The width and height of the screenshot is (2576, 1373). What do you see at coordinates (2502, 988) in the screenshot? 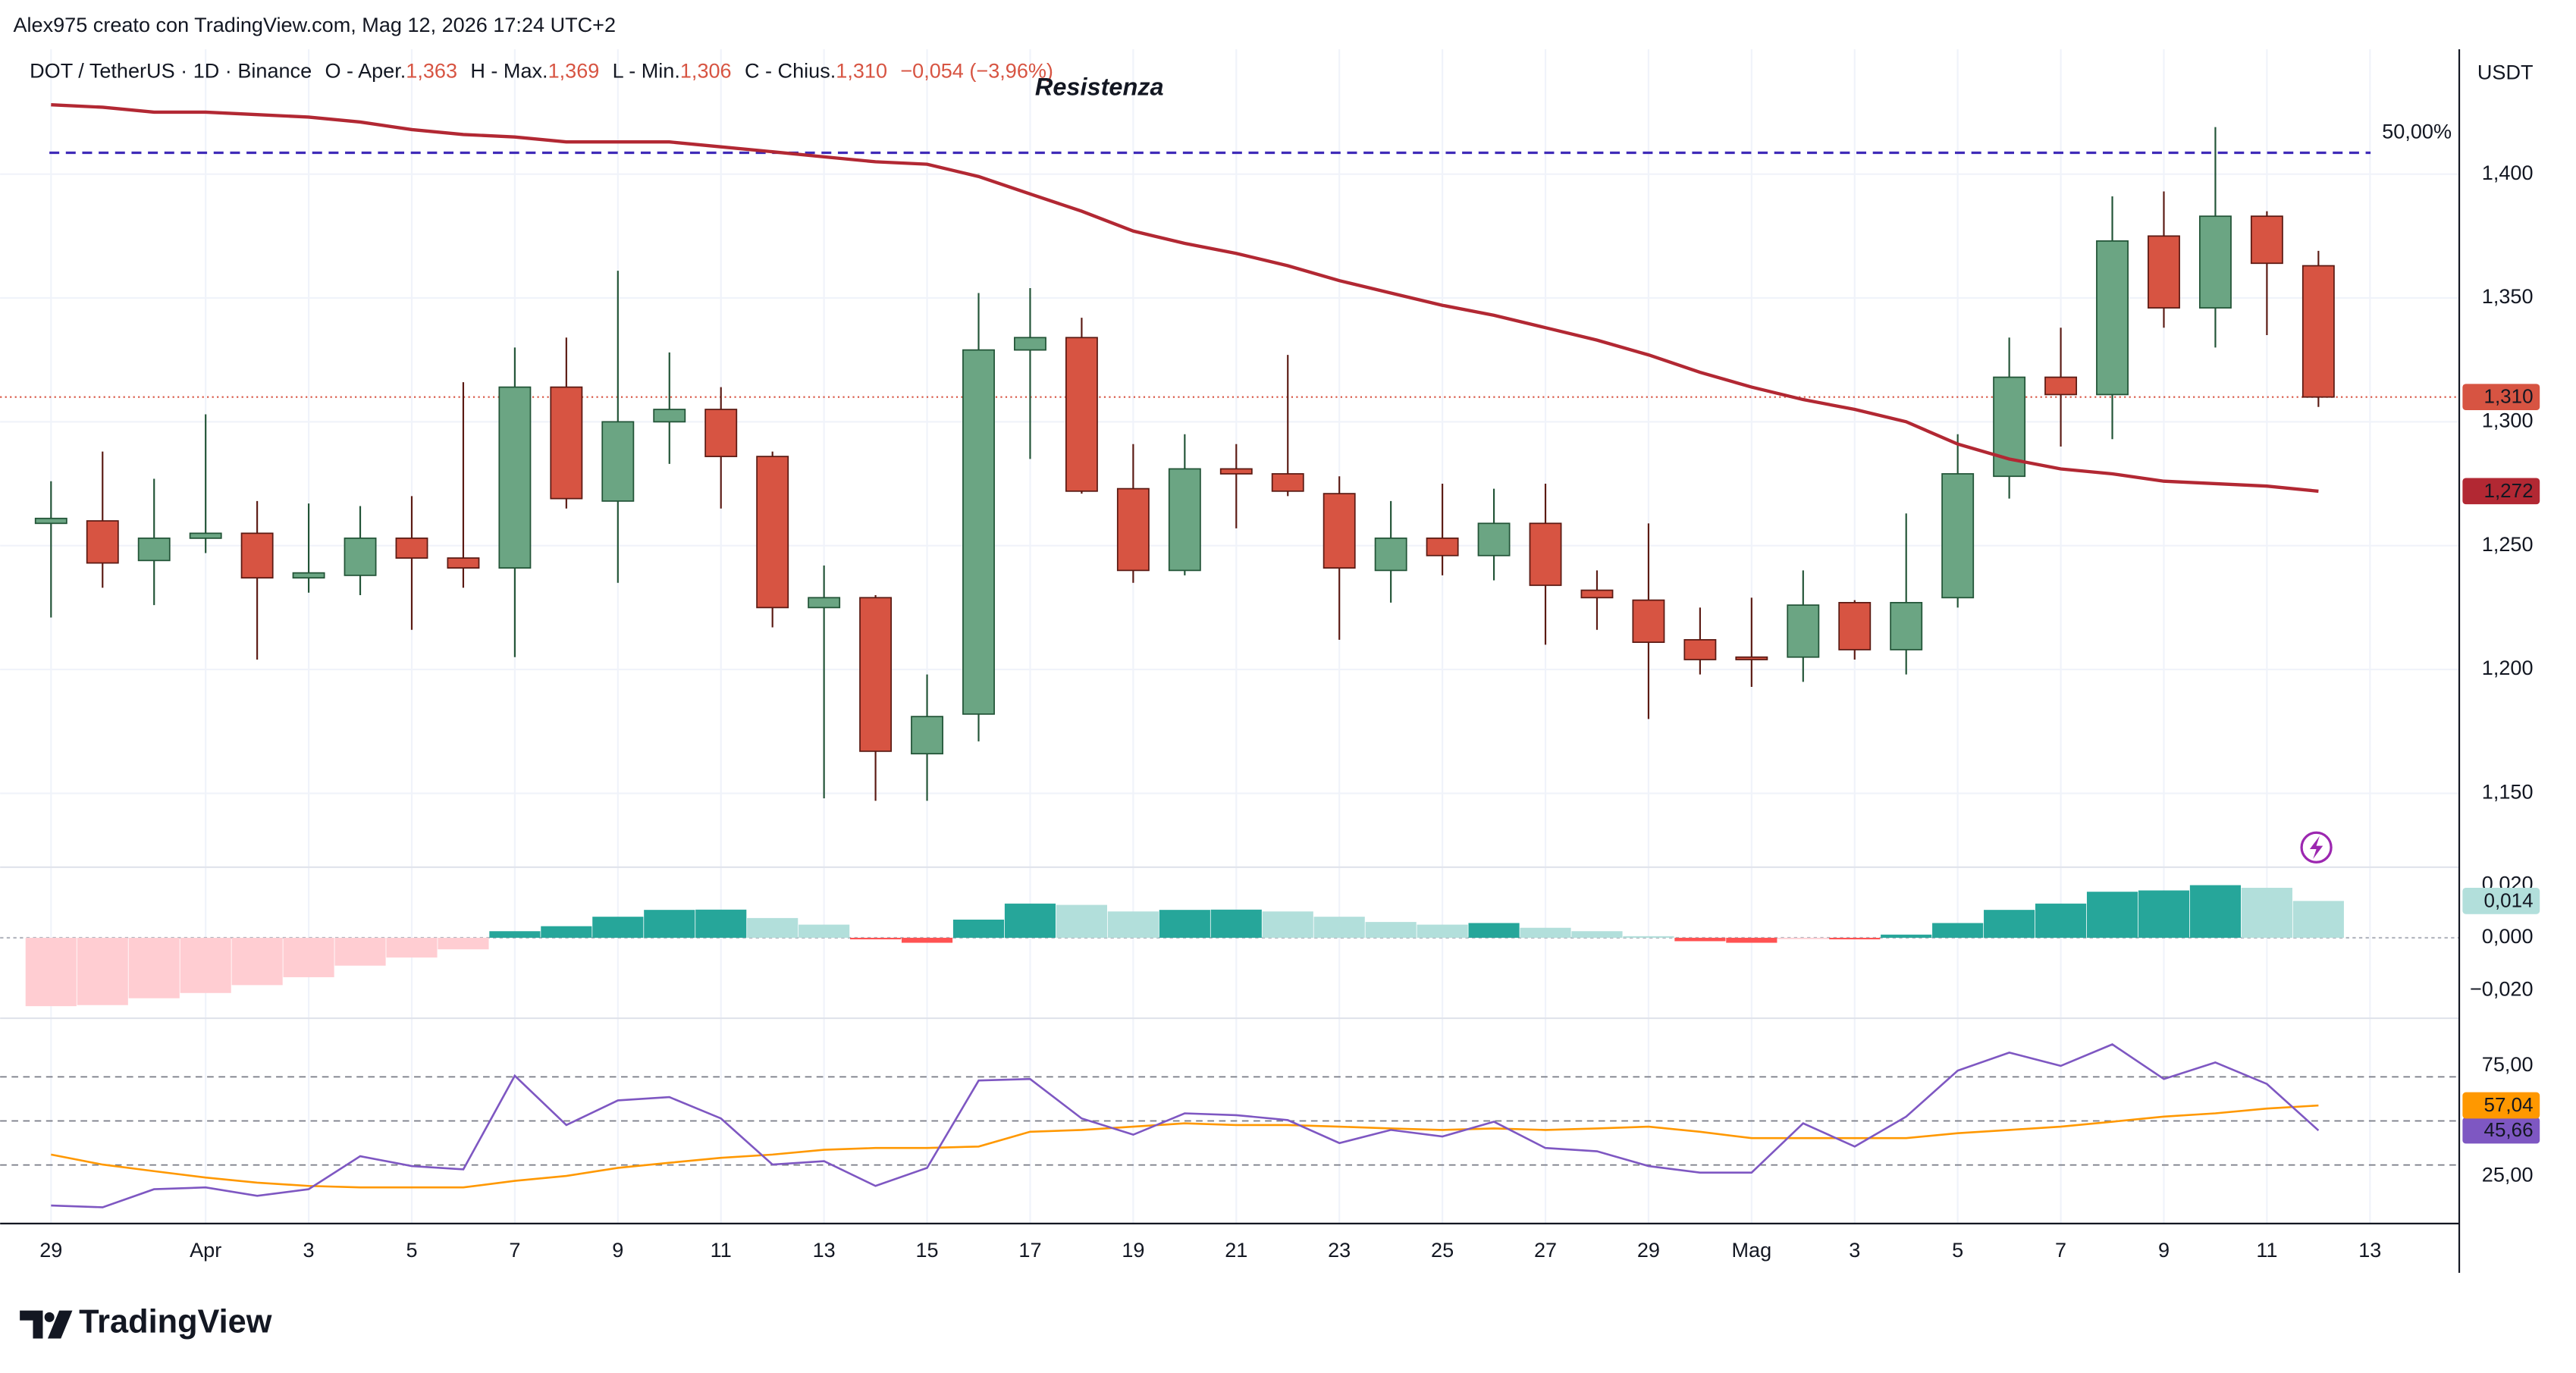
I see `y-tick-label: −0,020` at bounding box center [2502, 988].